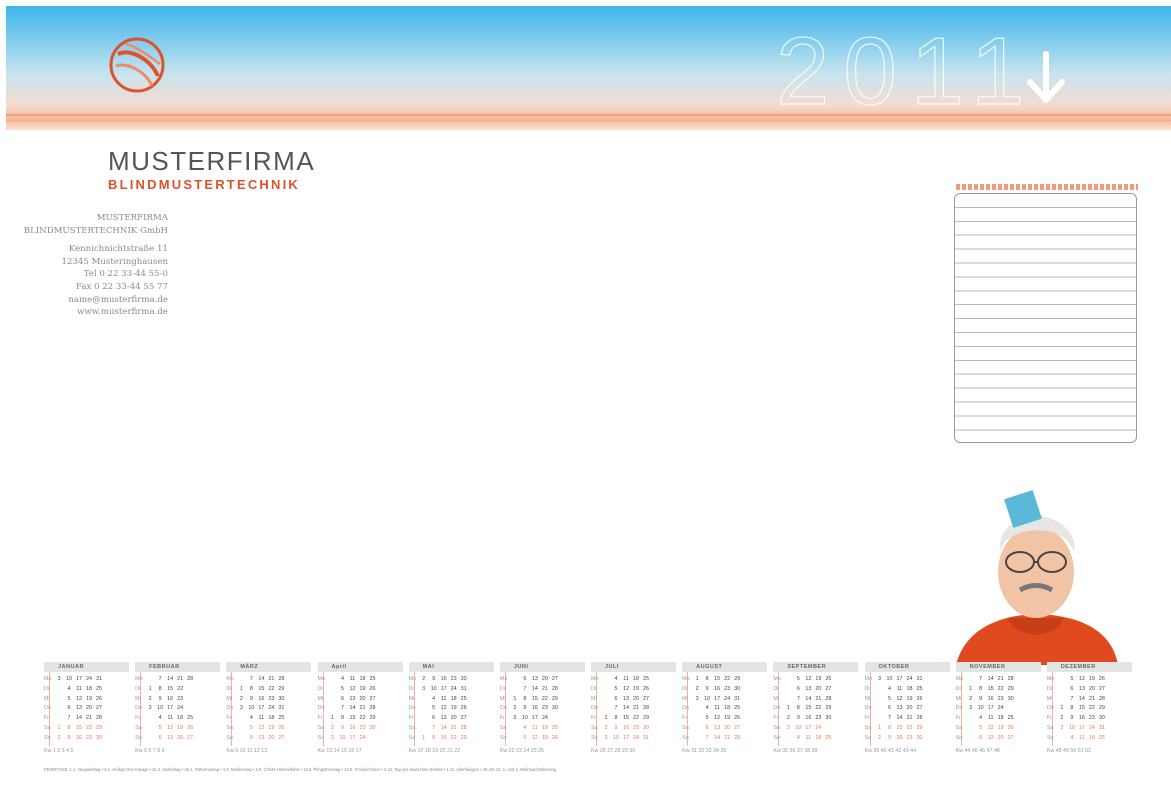  Describe the element at coordinates (907, 719) in the screenshot. I see `weekday-row: Fr 7 14 21 28` at that location.